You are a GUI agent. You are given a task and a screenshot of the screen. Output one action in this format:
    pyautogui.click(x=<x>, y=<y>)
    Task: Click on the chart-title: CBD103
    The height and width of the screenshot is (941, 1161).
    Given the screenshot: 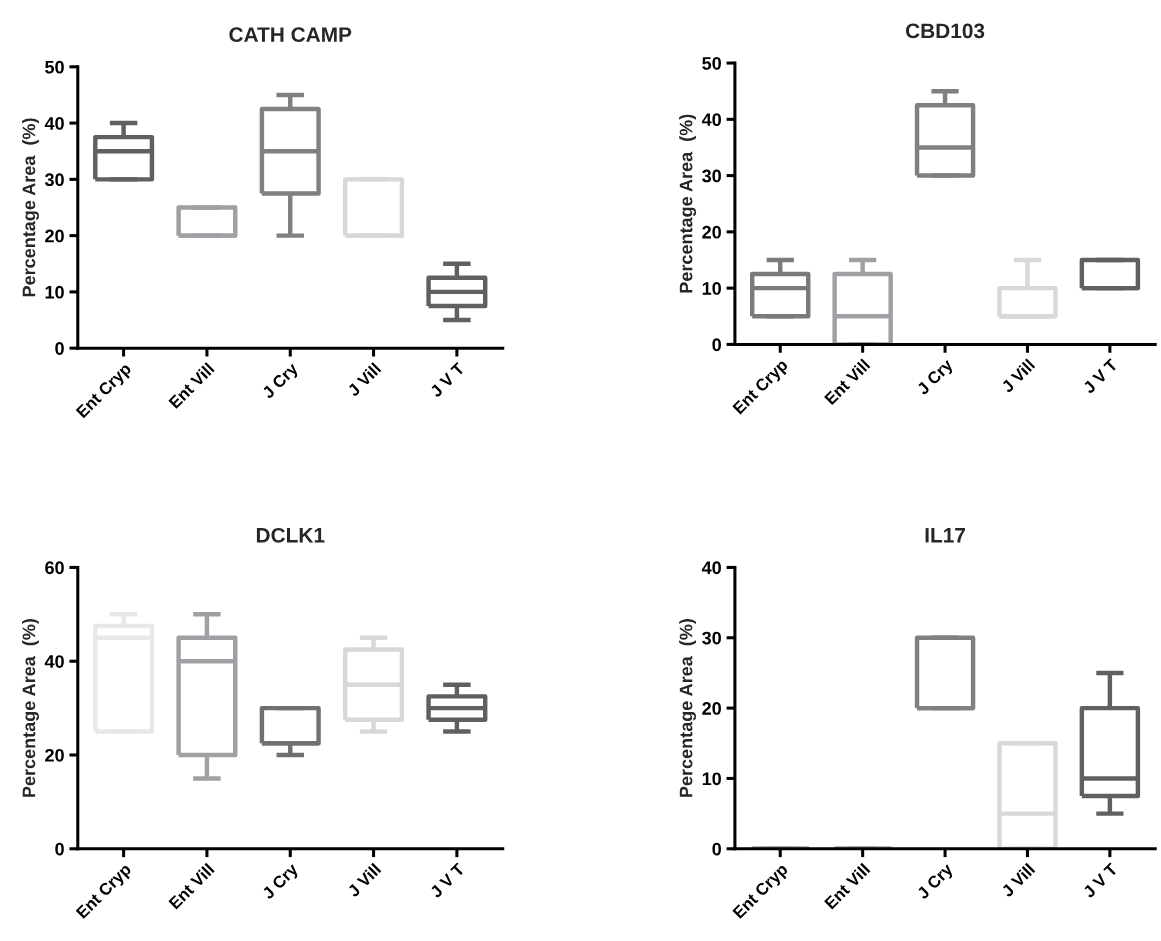 What is the action you would take?
    pyautogui.click(x=945, y=31)
    